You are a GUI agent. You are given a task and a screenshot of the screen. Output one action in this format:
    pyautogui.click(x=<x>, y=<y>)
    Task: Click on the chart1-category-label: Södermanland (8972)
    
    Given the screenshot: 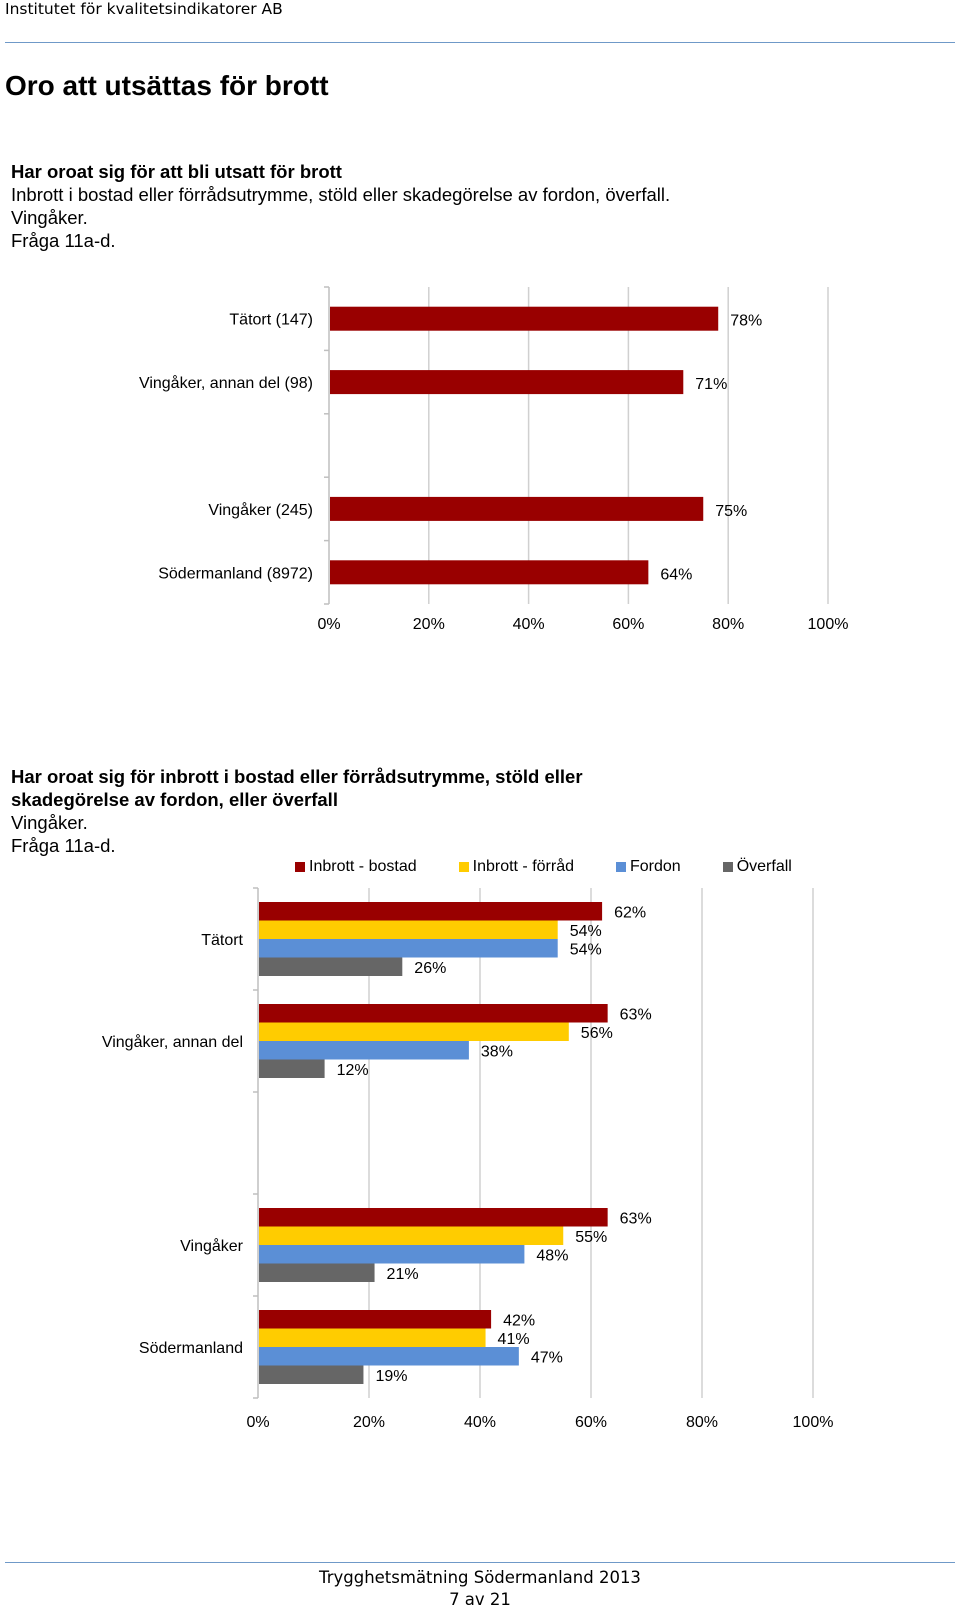 What is the action you would take?
    pyautogui.click(x=235, y=573)
    